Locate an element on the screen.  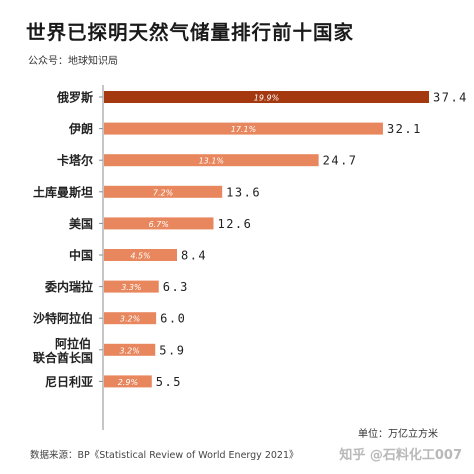
share-label: 17.1% is located at coordinates (243, 129).